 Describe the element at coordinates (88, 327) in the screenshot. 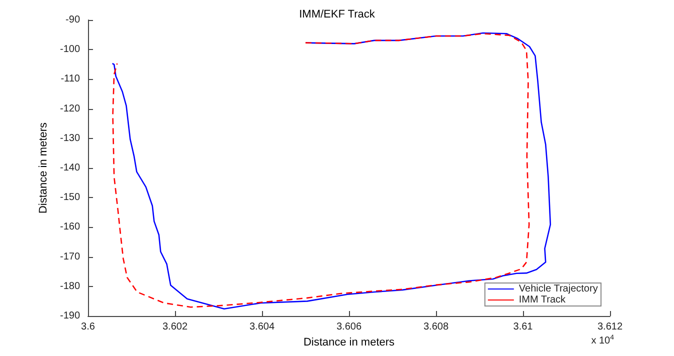

I see `x-tick-label: 3.6` at that location.